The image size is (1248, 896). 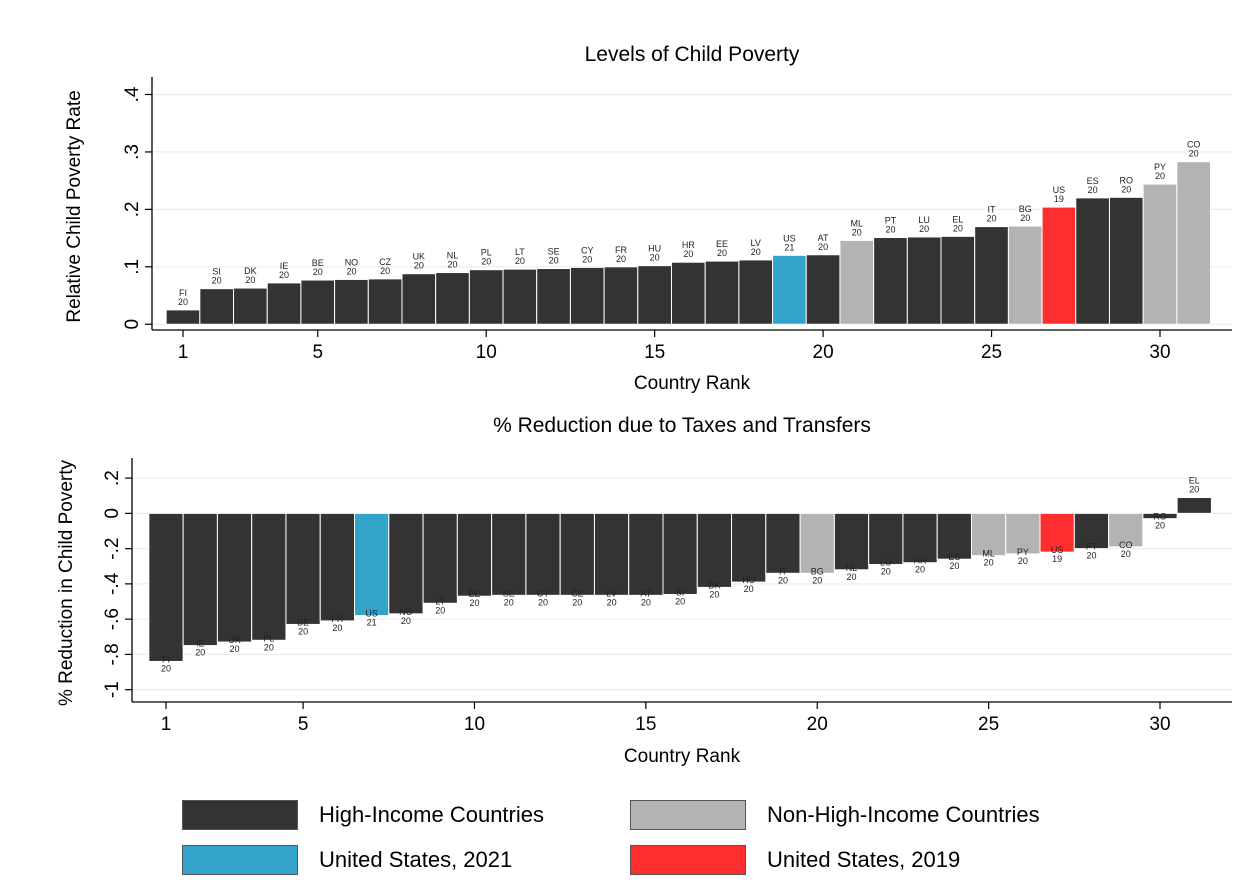 What do you see at coordinates (234, 640) in the screenshot?
I see `panel2-bar-label-code: UK` at bounding box center [234, 640].